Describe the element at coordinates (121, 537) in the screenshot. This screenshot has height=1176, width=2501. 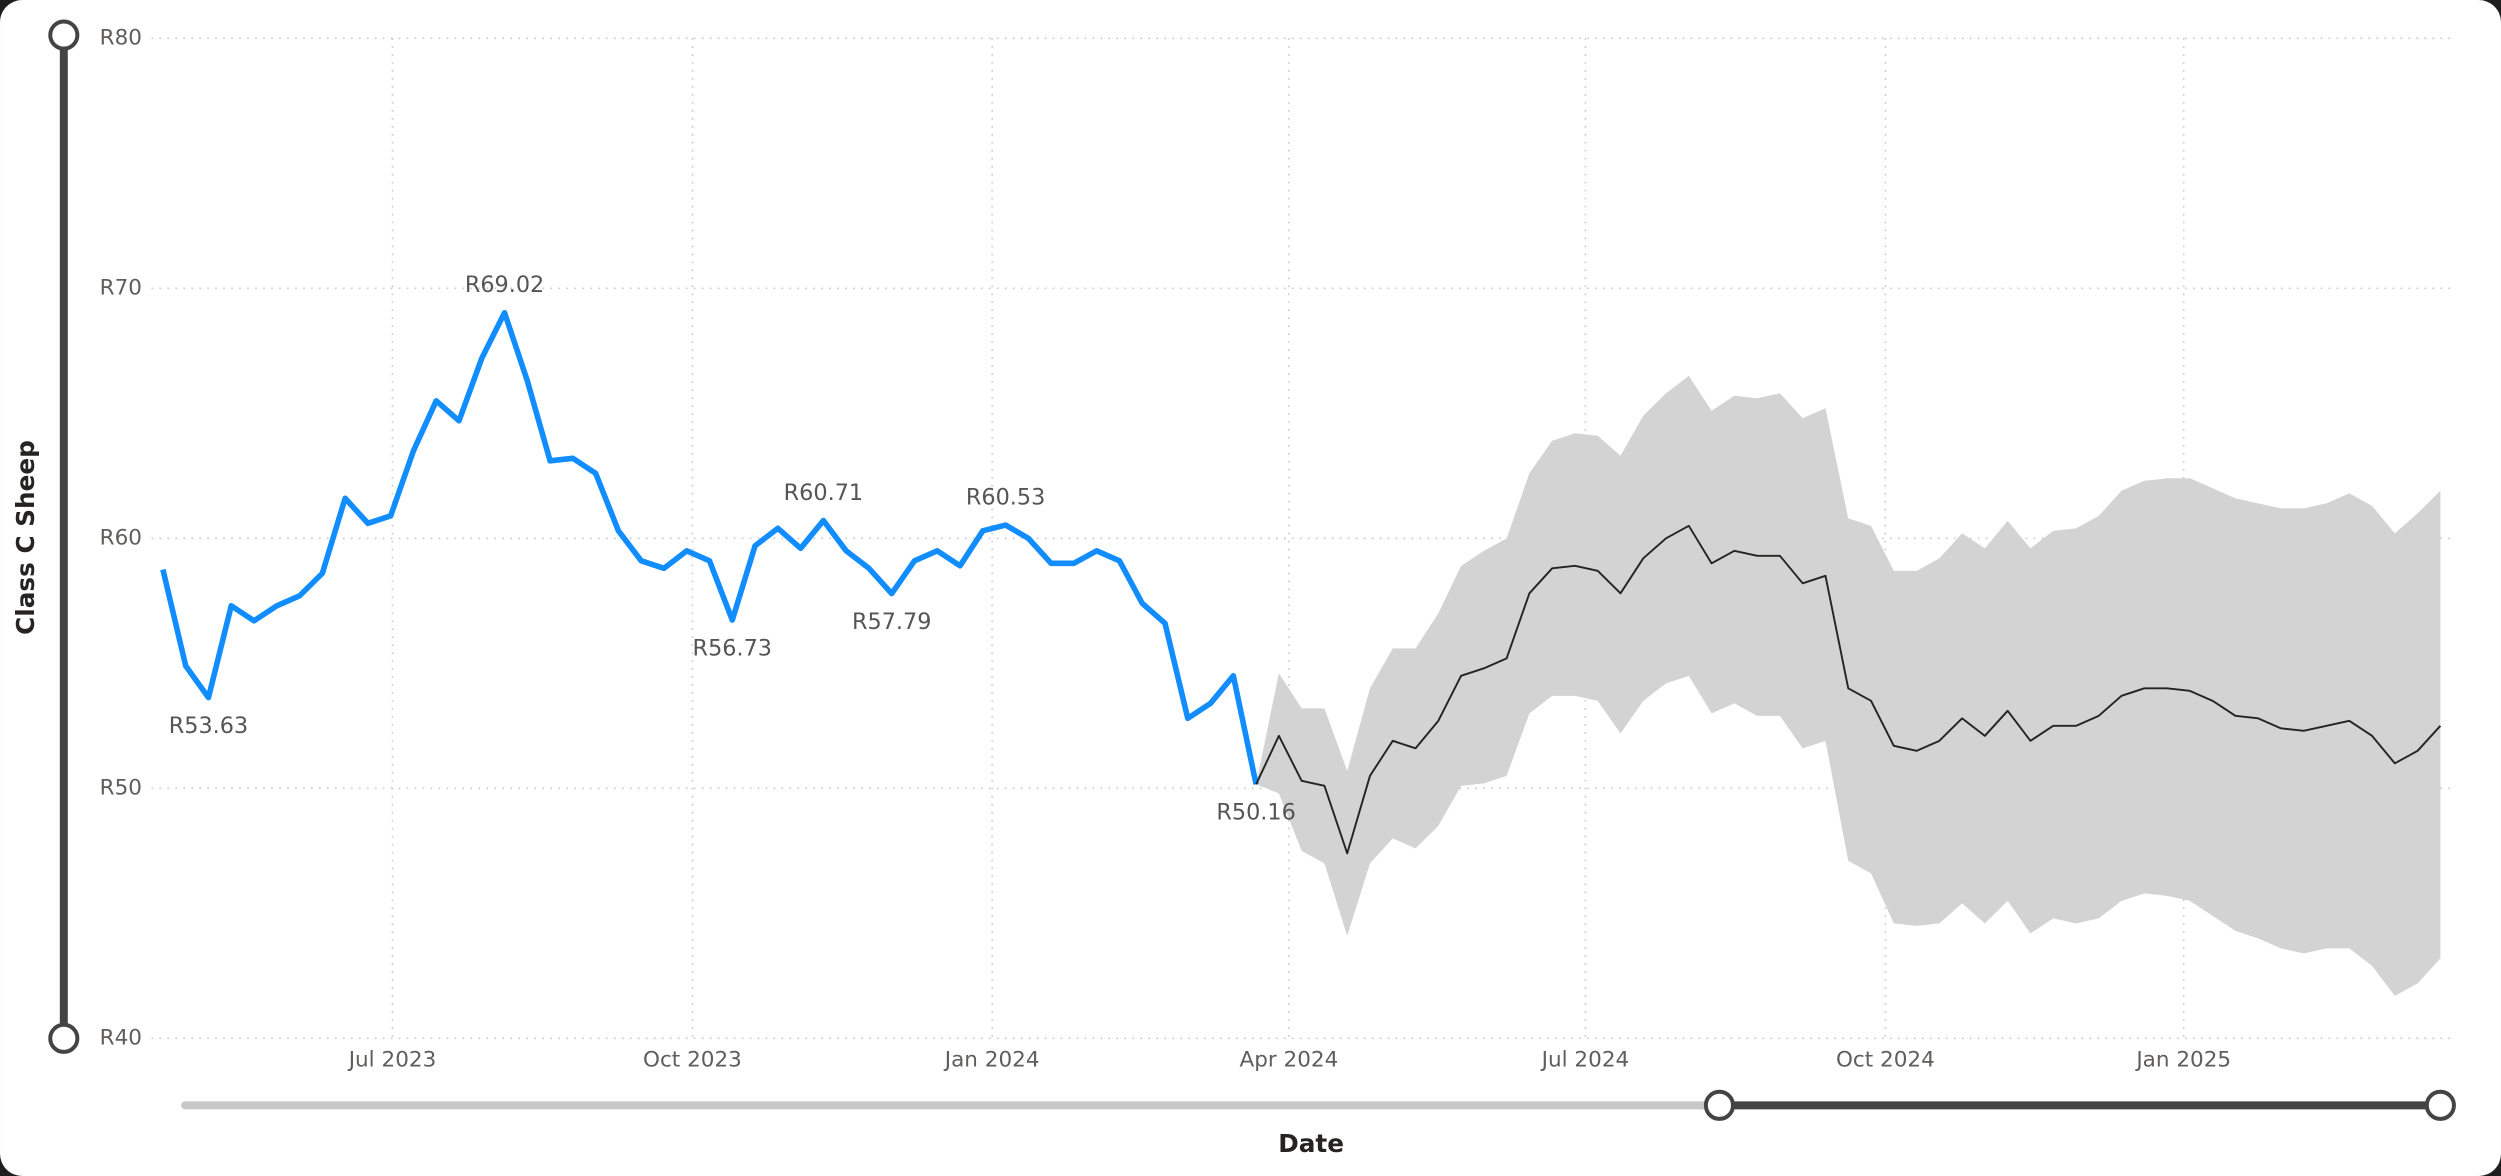
I see `y-tick-label: R60` at that location.